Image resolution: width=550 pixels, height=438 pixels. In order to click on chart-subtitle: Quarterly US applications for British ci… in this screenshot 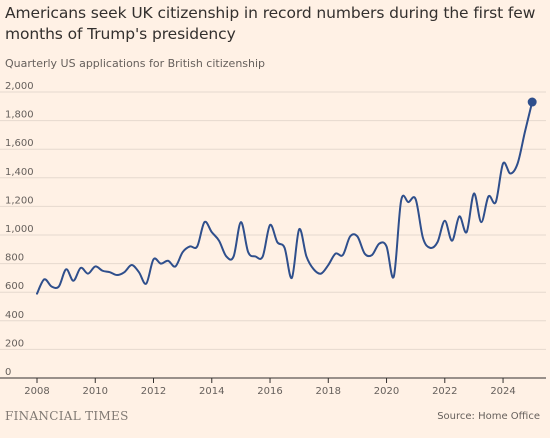, I will do `click(135, 63)`.